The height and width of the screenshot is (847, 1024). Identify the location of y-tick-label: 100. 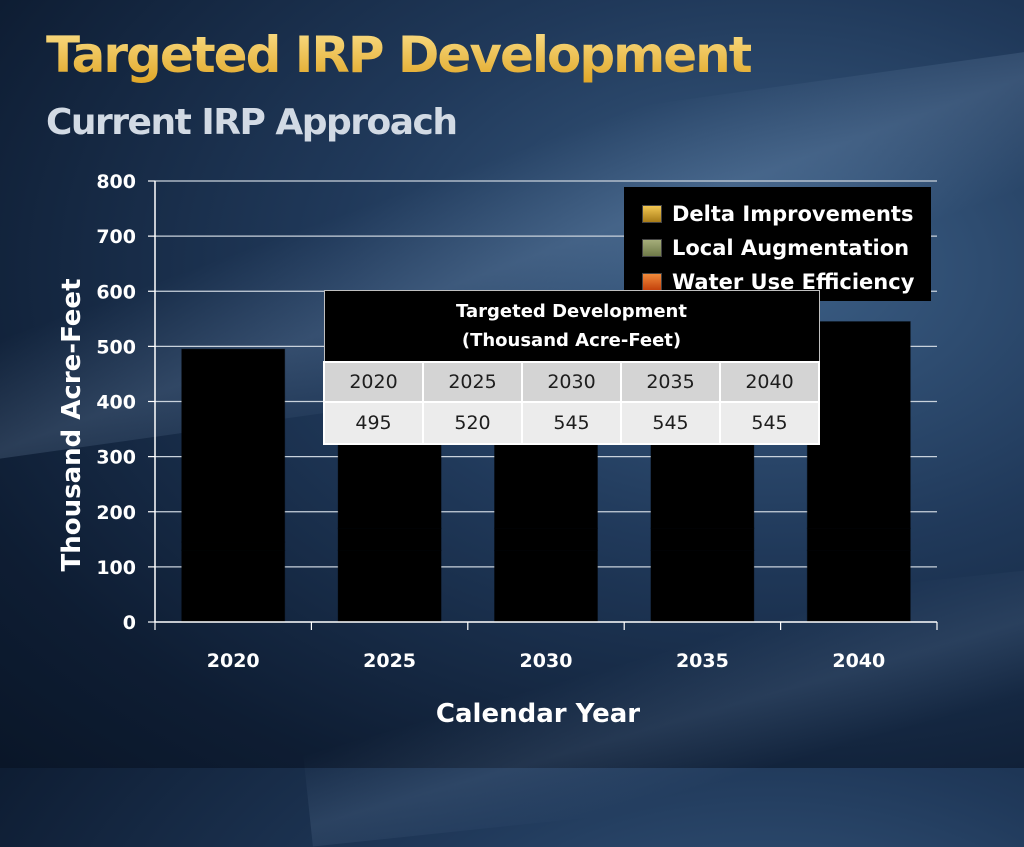
(116, 568).